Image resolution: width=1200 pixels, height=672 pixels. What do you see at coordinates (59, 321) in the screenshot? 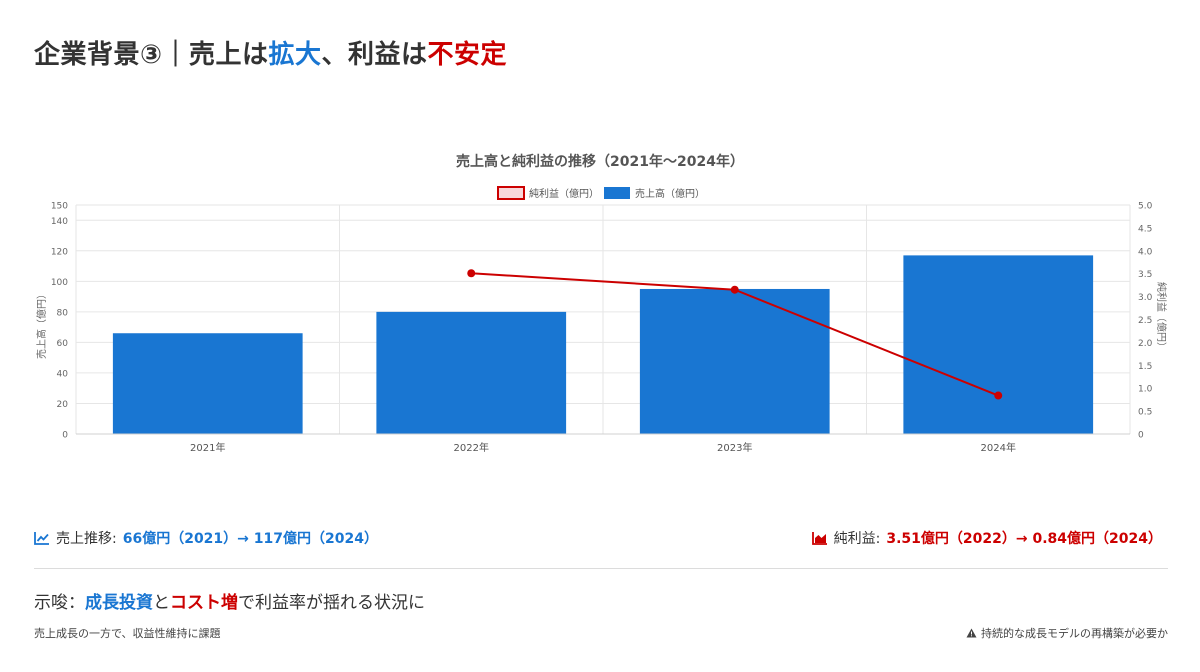
I see `y-axis-left: 0 20 40 60 80 100 120 140 150` at bounding box center [59, 321].